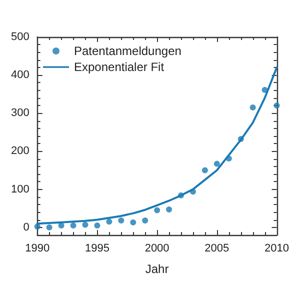  I want to click on x-tick-label: 1995, so click(97, 248).